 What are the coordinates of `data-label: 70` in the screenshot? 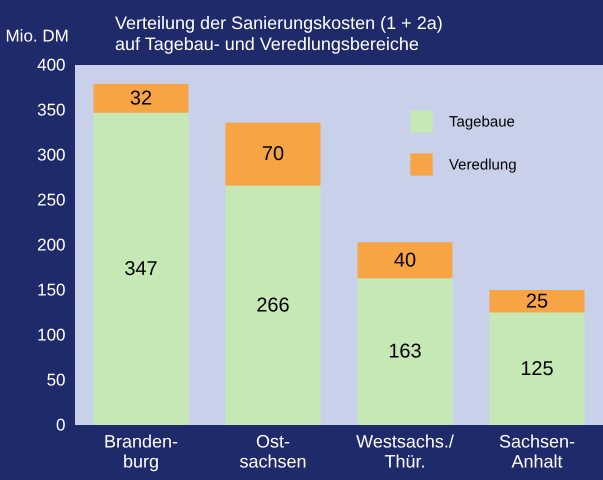 It's located at (273, 154).